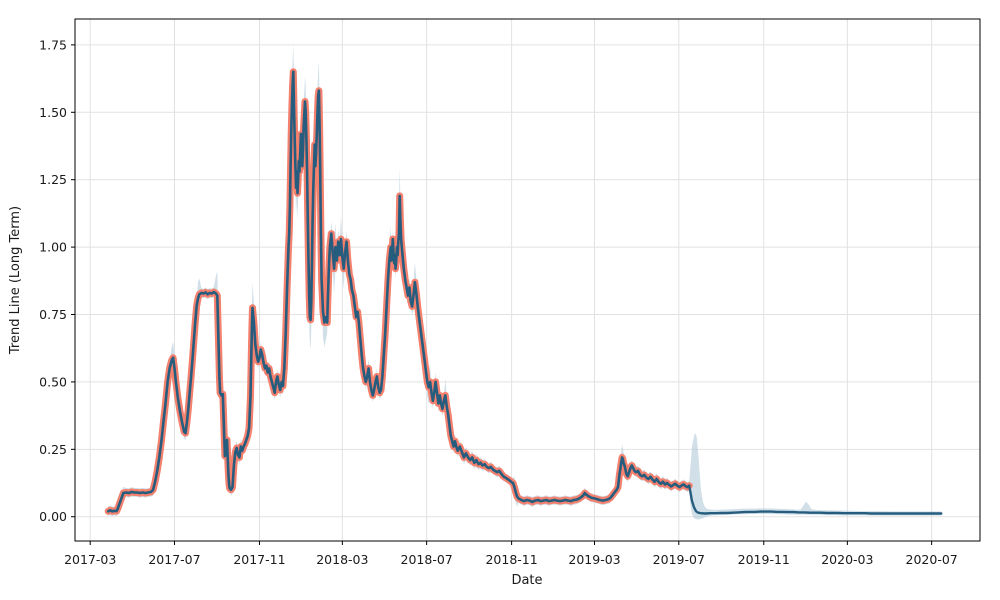  I want to click on x-tick-label: 2020-07, so click(932, 559).